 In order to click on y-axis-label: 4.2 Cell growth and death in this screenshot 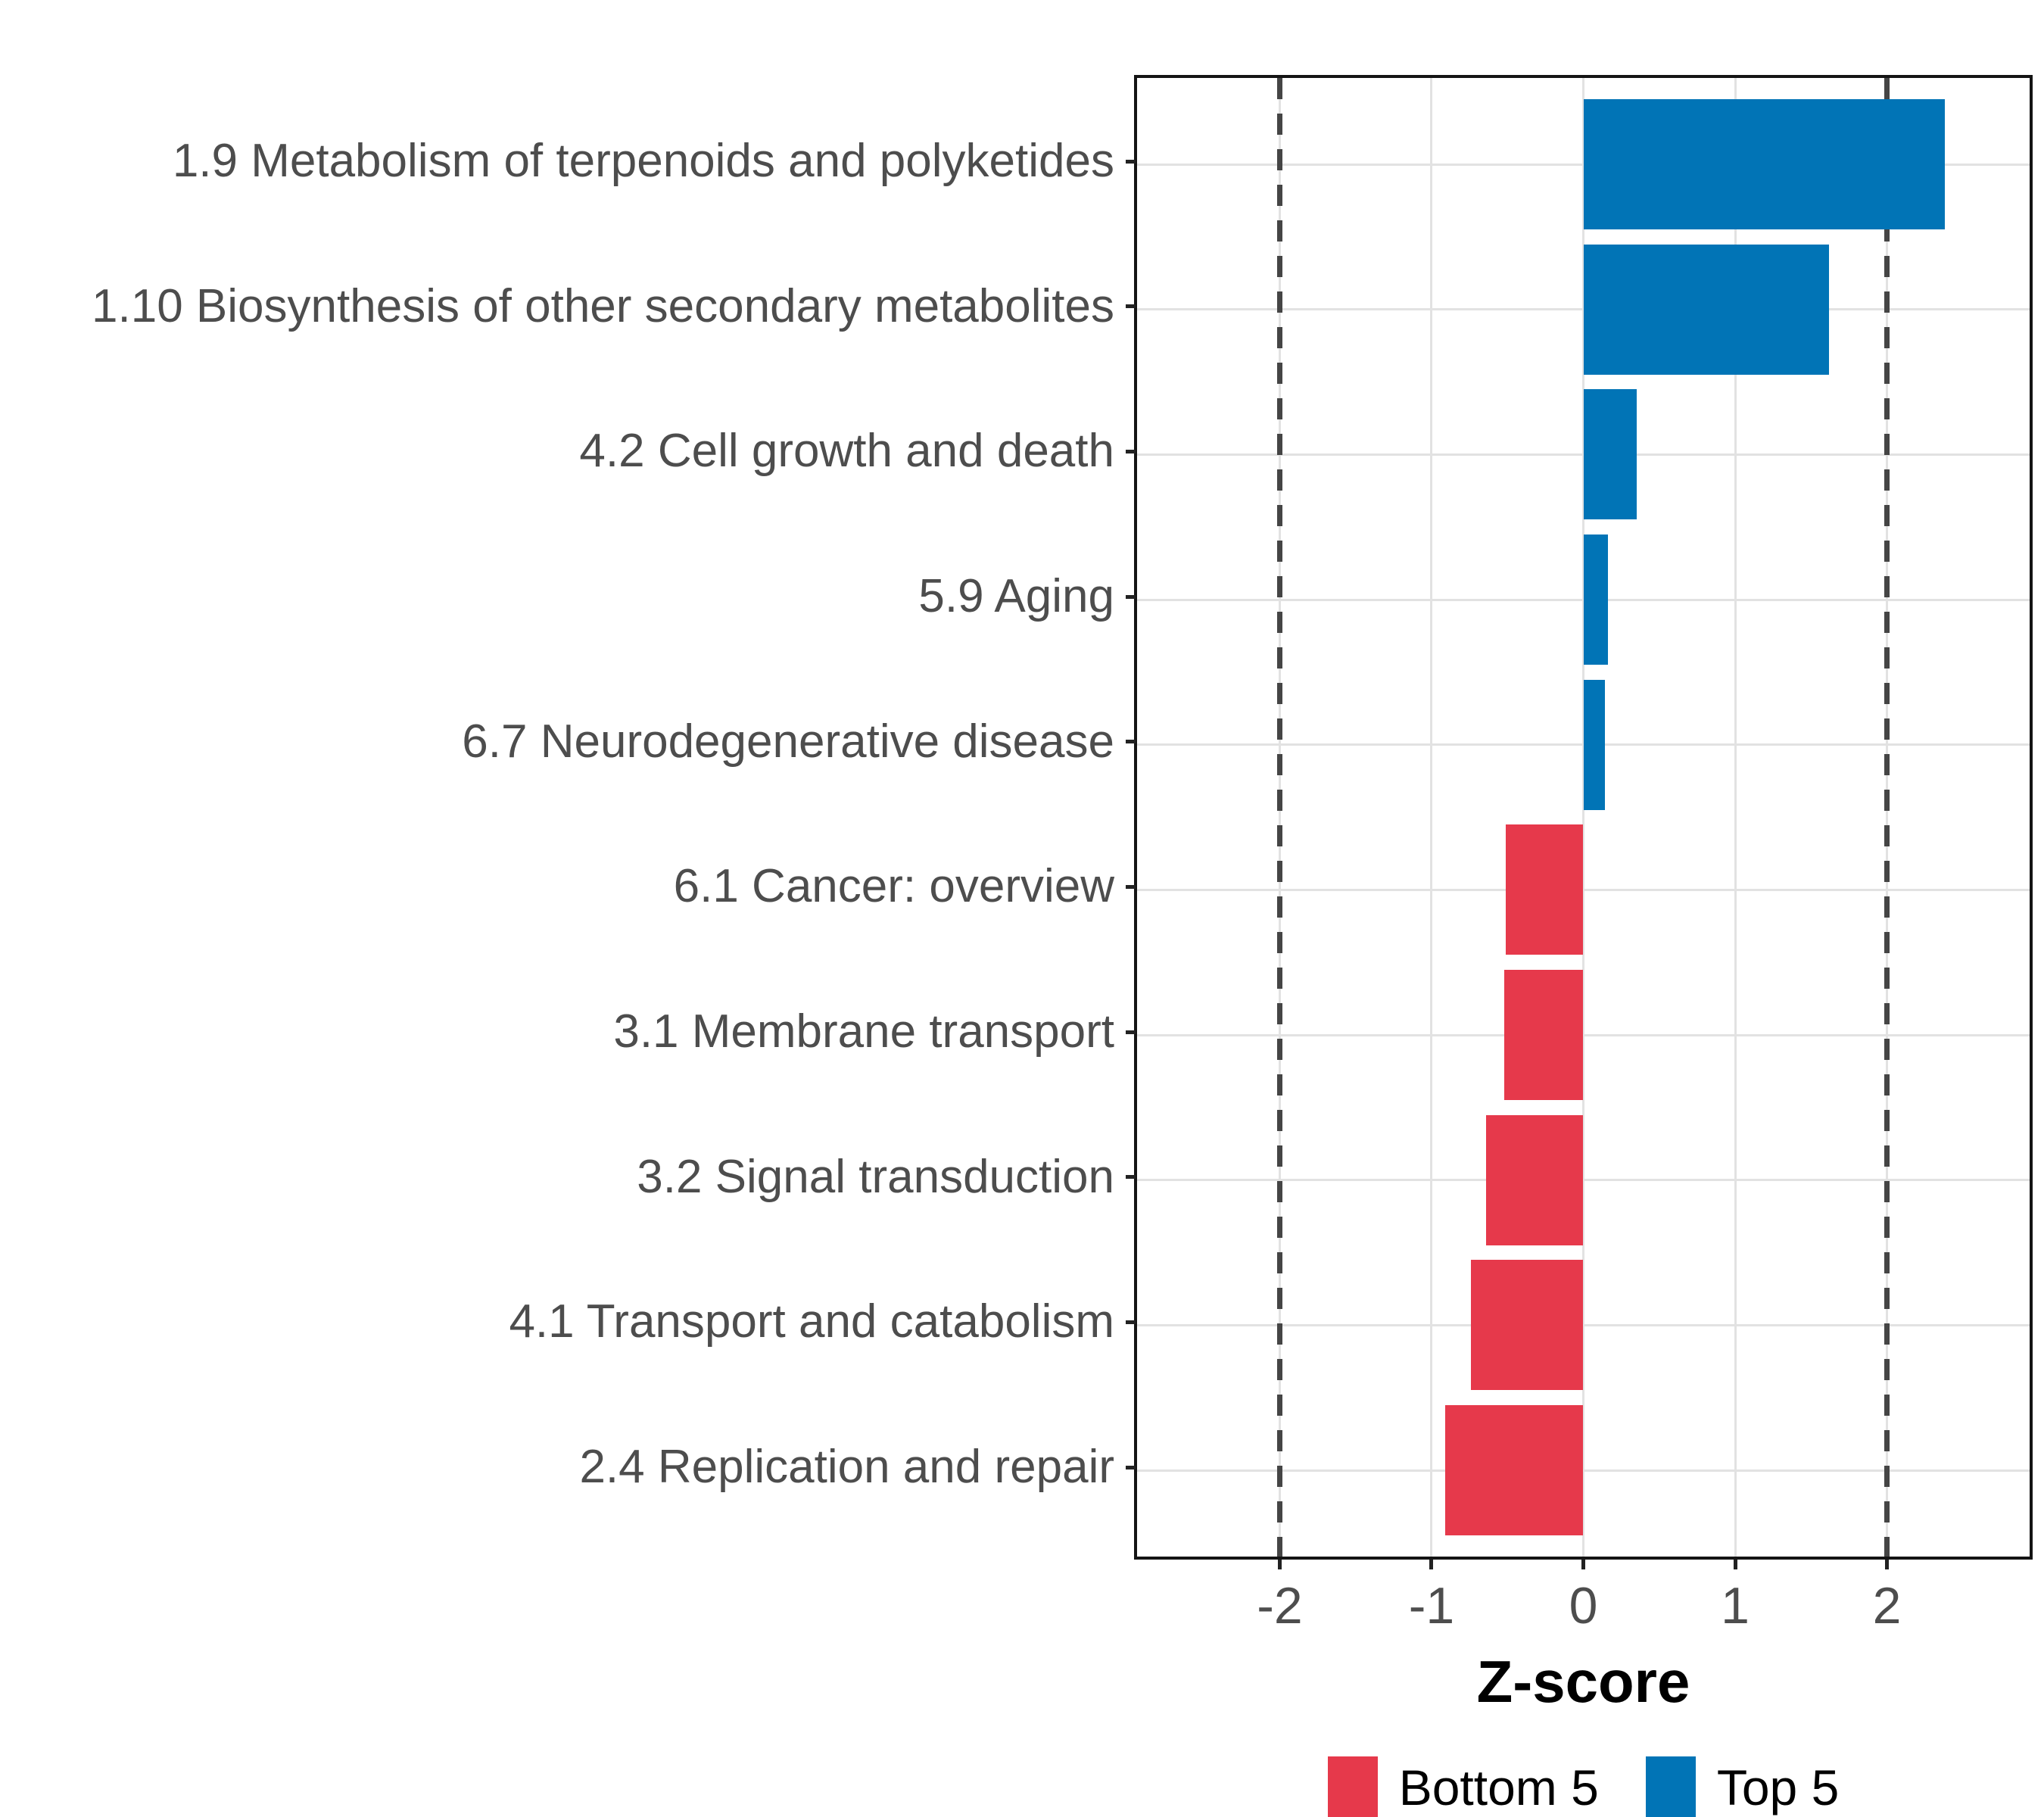, I will do `click(846, 451)`.